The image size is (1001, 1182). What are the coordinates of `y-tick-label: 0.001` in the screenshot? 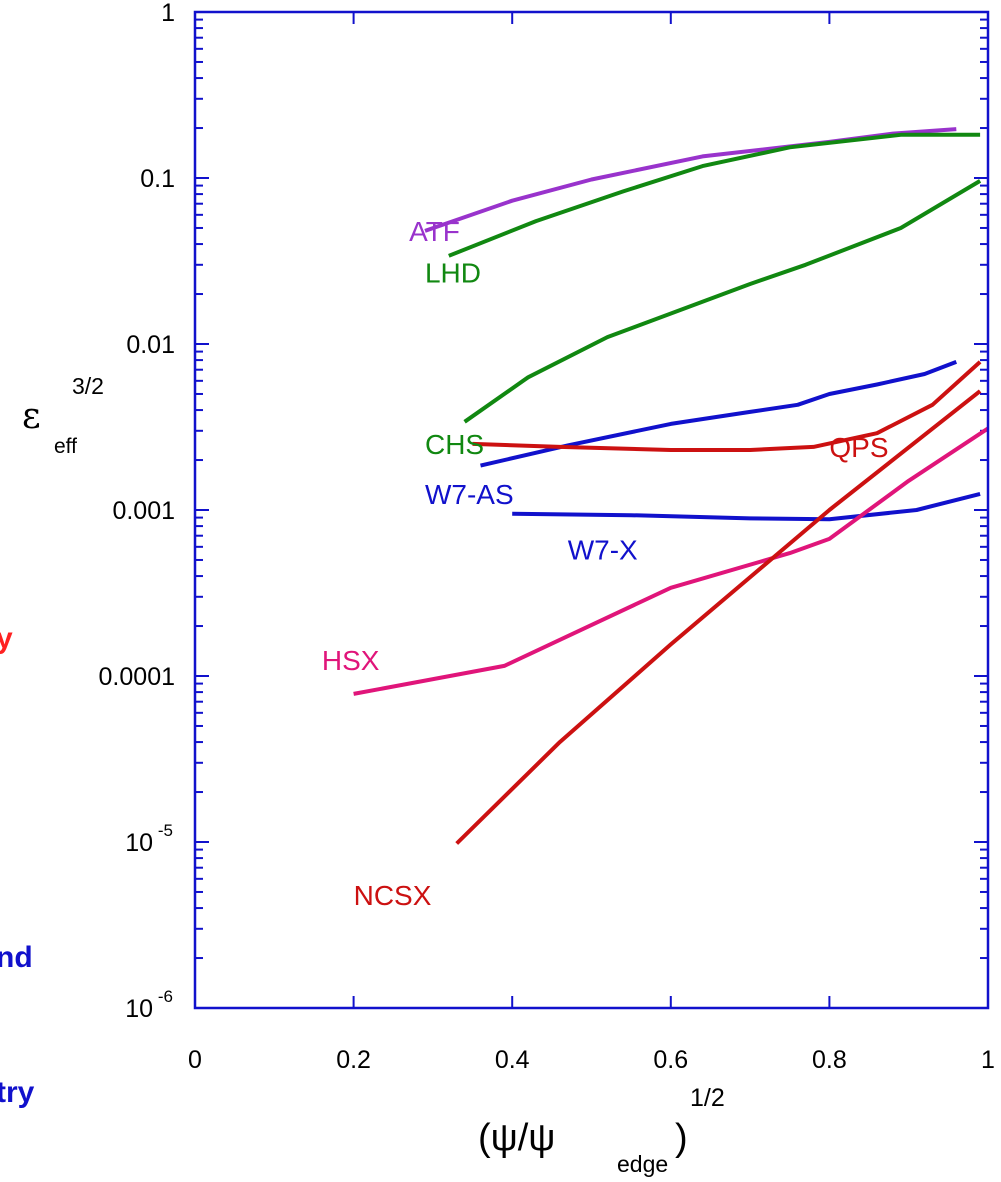 It's located at (143, 511).